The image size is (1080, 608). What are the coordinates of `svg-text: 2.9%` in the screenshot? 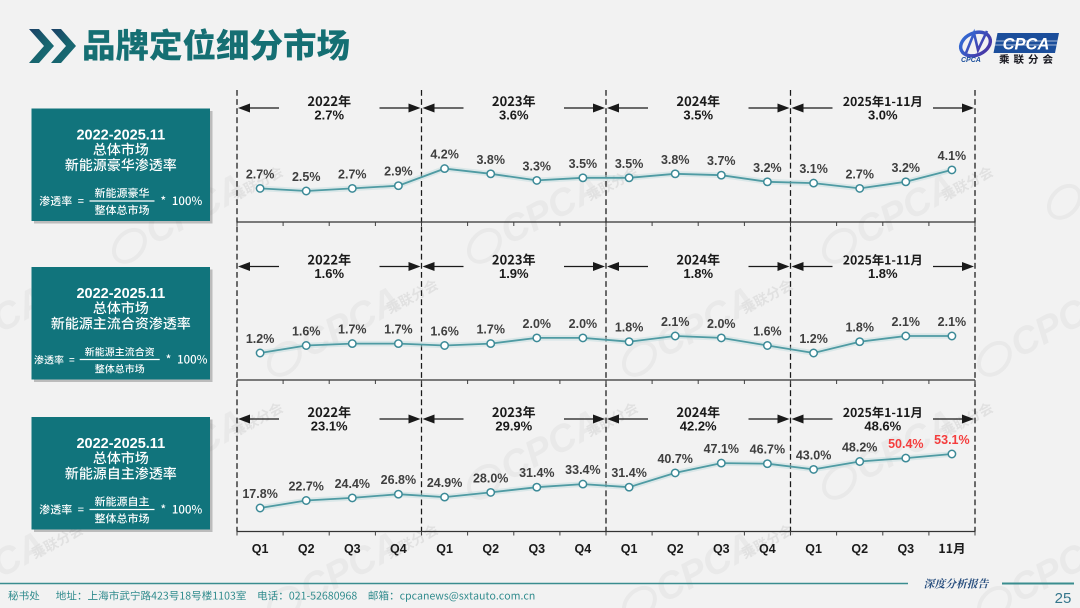 It's located at (398, 172).